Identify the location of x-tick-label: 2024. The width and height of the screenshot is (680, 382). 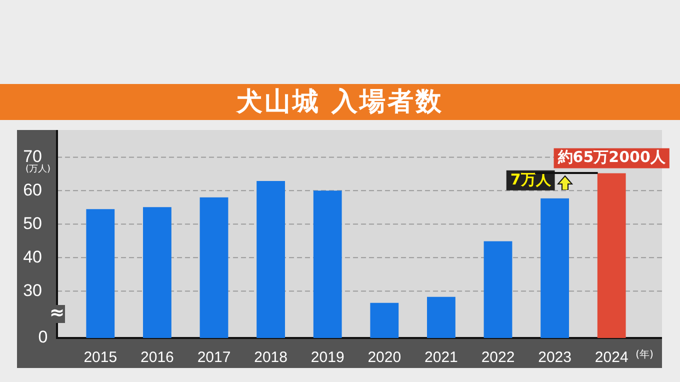
(611, 357).